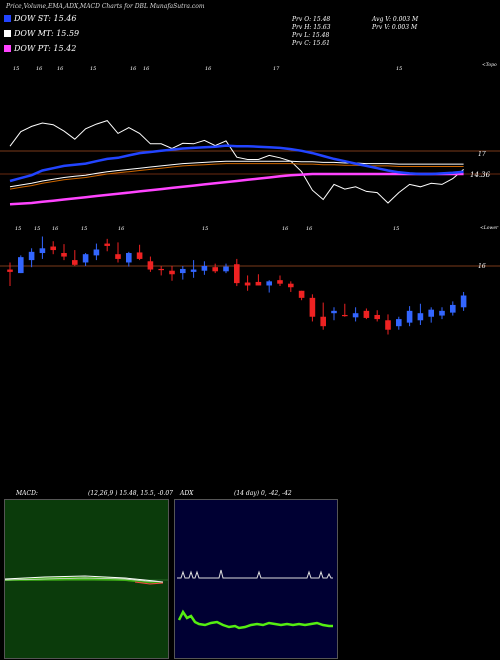 Image resolution: width=500 pixels, height=660 pixels. I want to click on ema-lines-layer, so click(236, 163).